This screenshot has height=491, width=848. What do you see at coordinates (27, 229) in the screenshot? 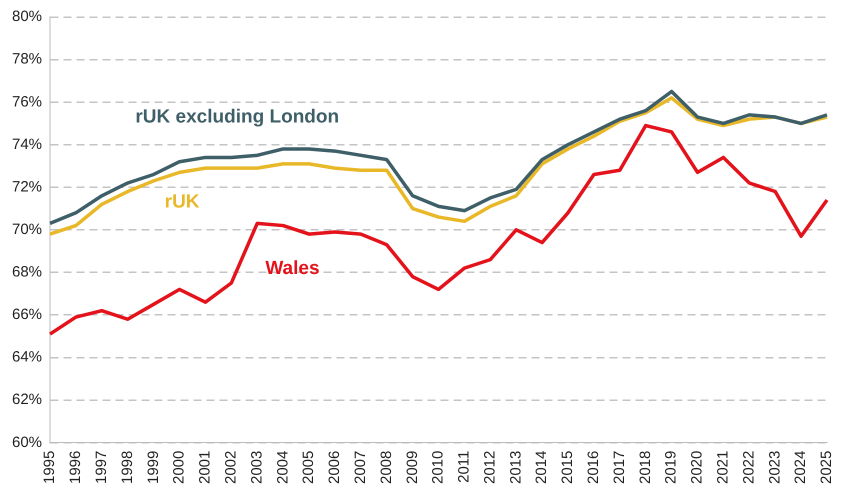
I see `y-tick-label: 70%` at bounding box center [27, 229].